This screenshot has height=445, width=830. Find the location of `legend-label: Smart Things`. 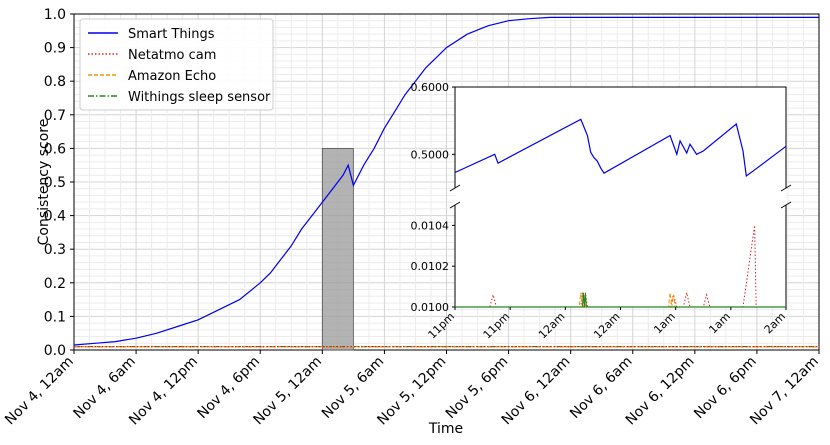

legend-label: Smart Things is located at coordinates (171, 34).